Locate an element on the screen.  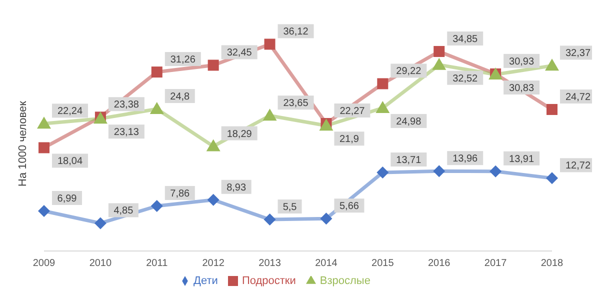
data-label: 5,5 is located at coordinates (290, 208).